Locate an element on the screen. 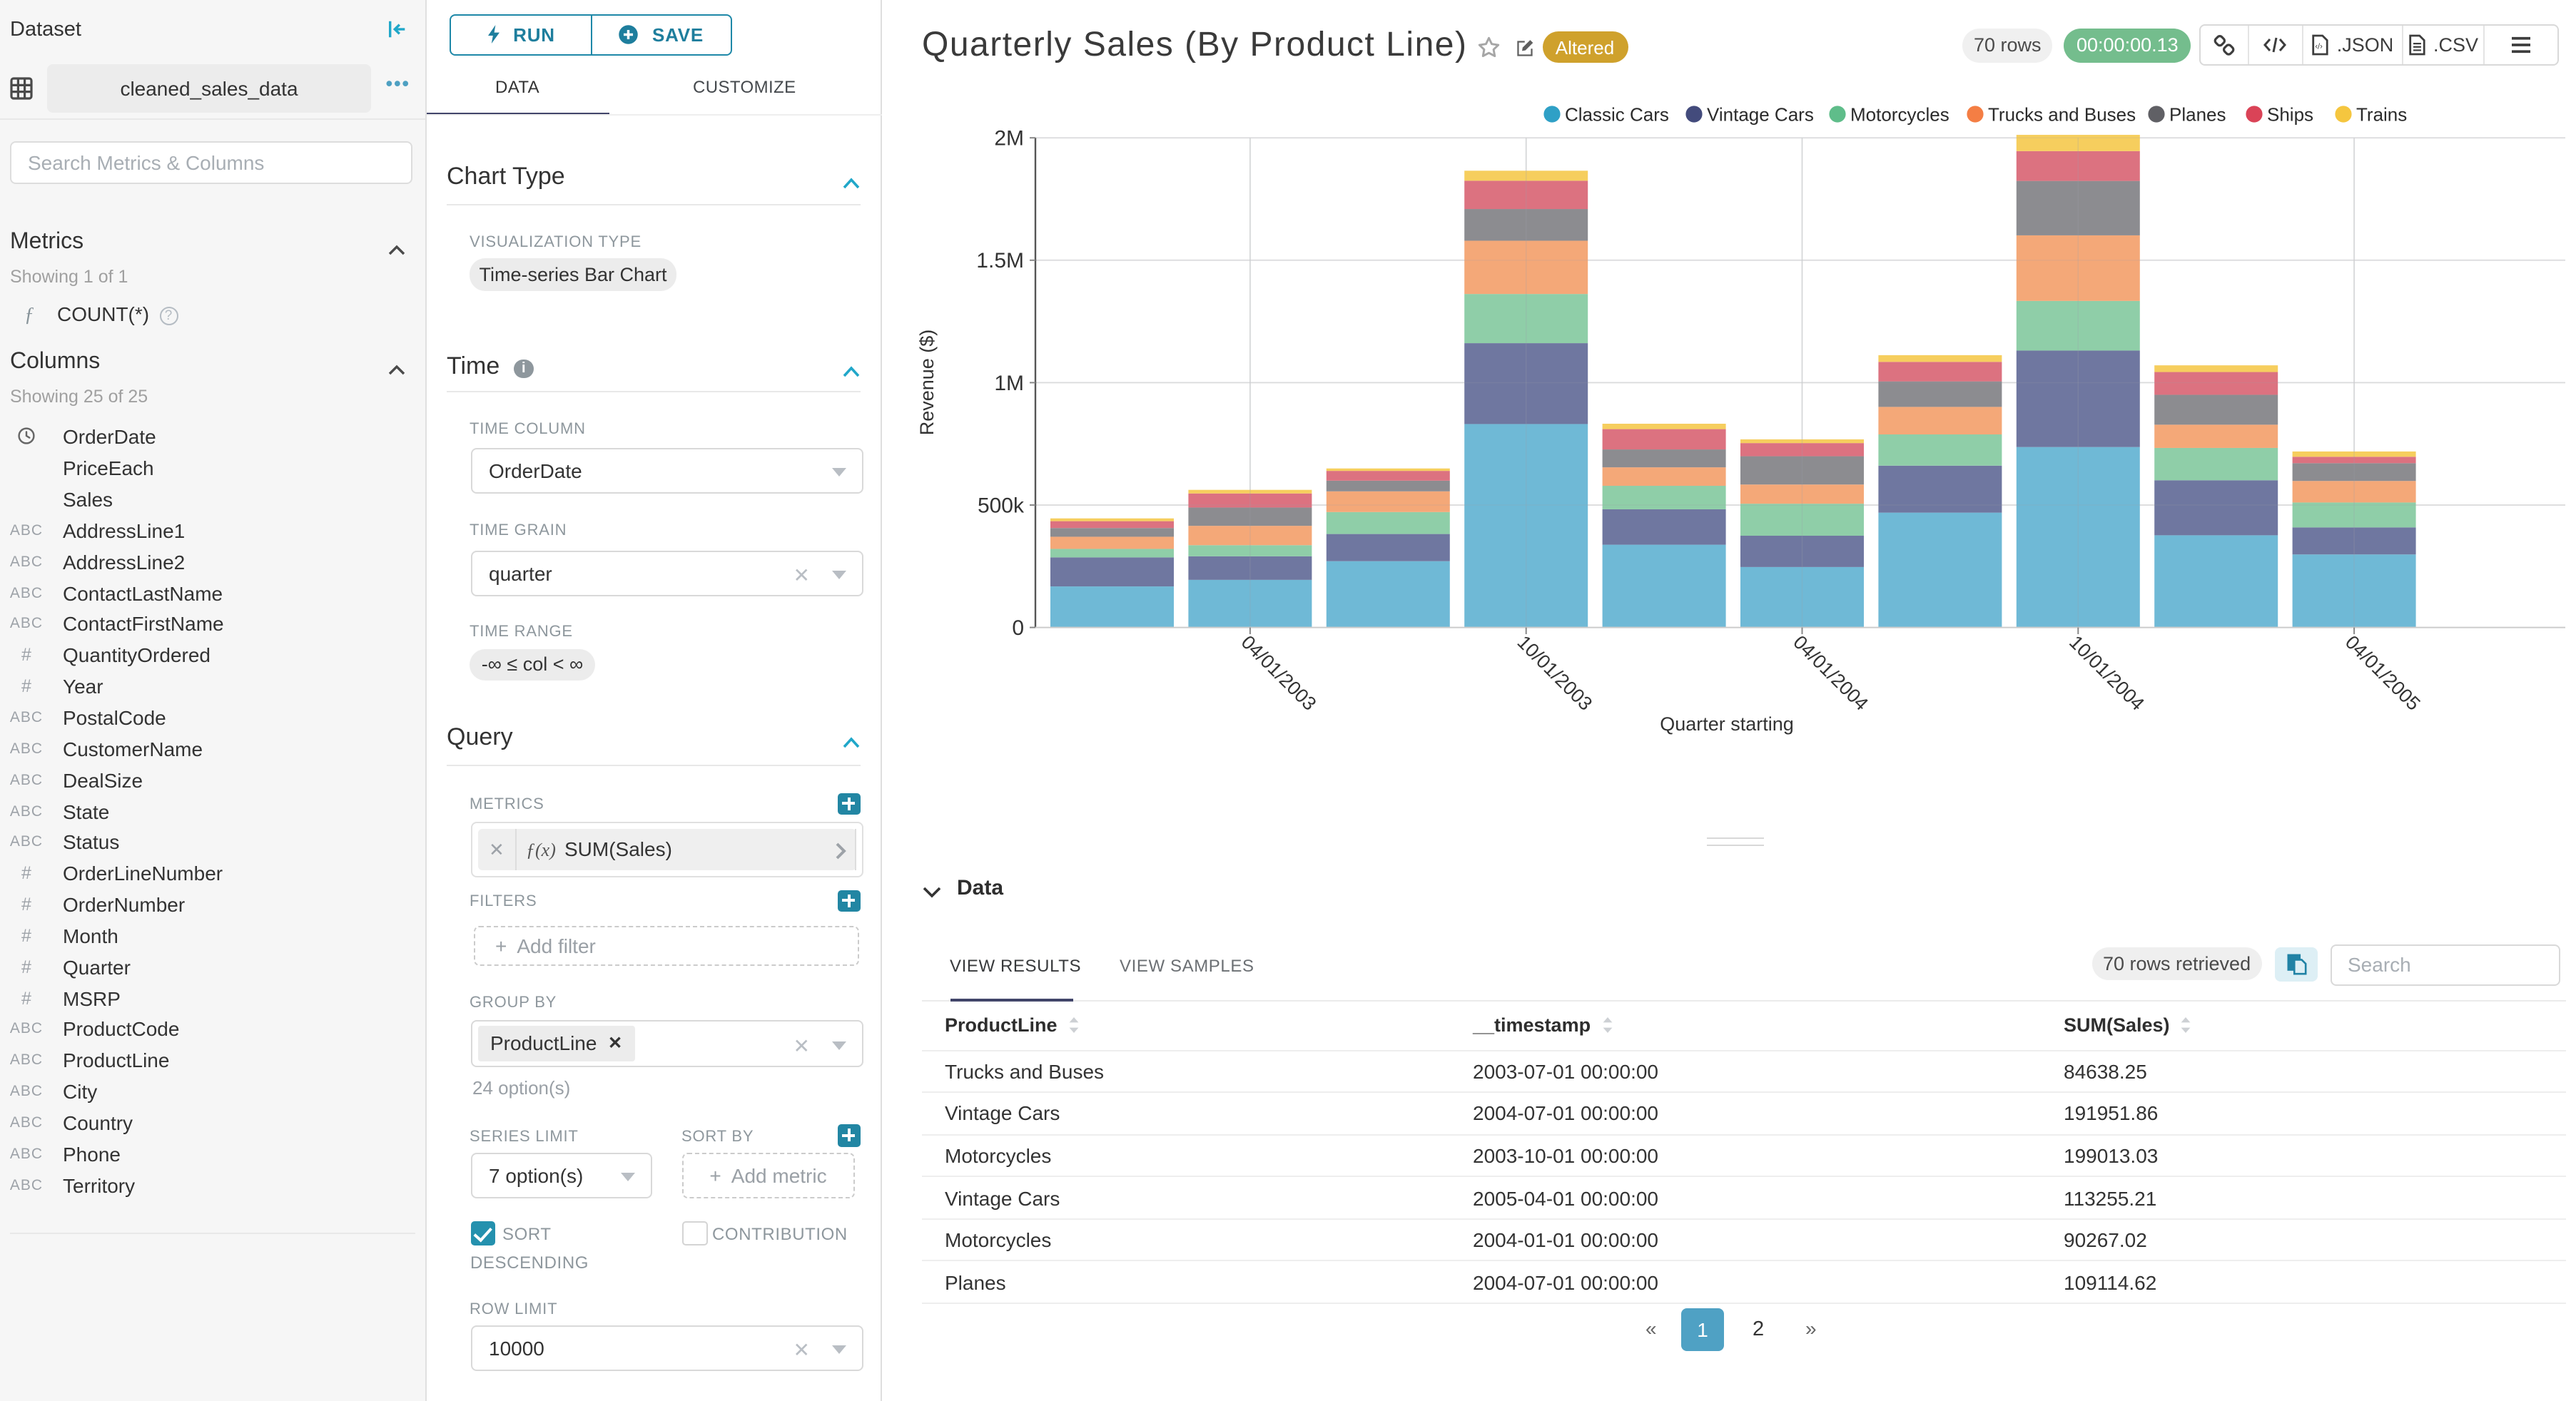 Image resolution: width=2576 pixels, height=1401 pixels. svg-text: Trucks and Buses is located at coordinates (2062, 115).